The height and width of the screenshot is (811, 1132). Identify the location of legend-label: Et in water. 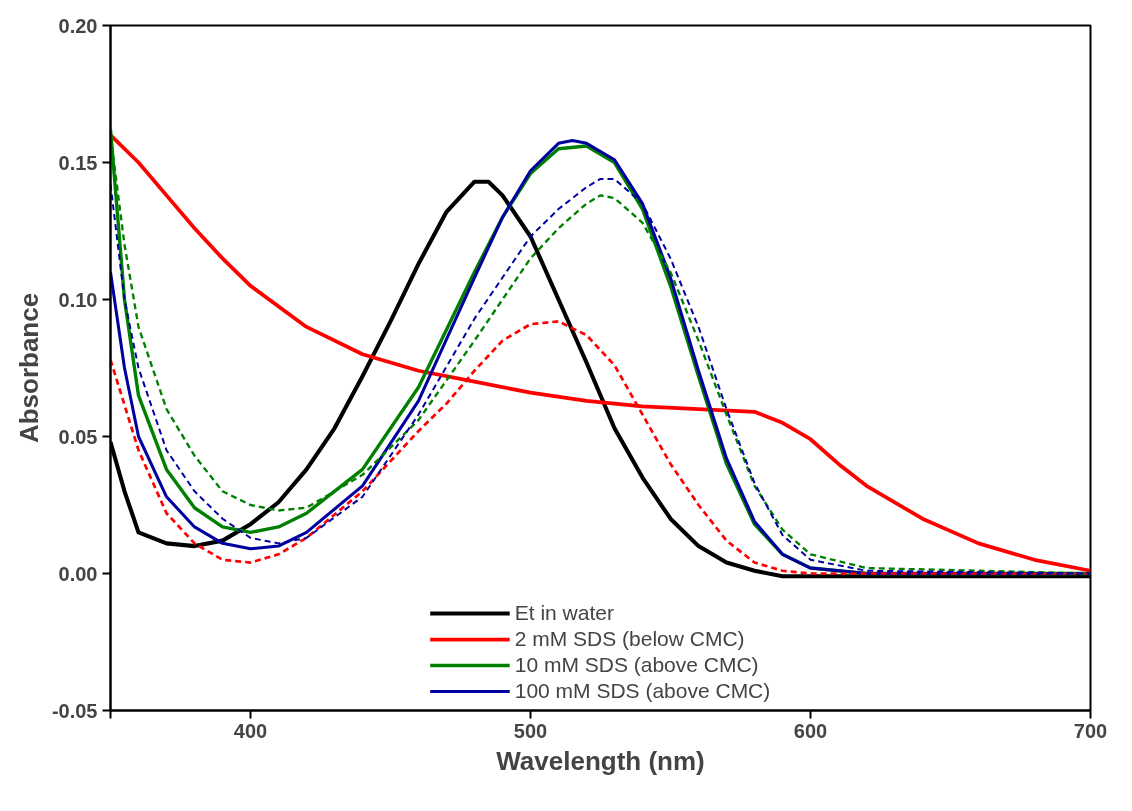
(564, 613).